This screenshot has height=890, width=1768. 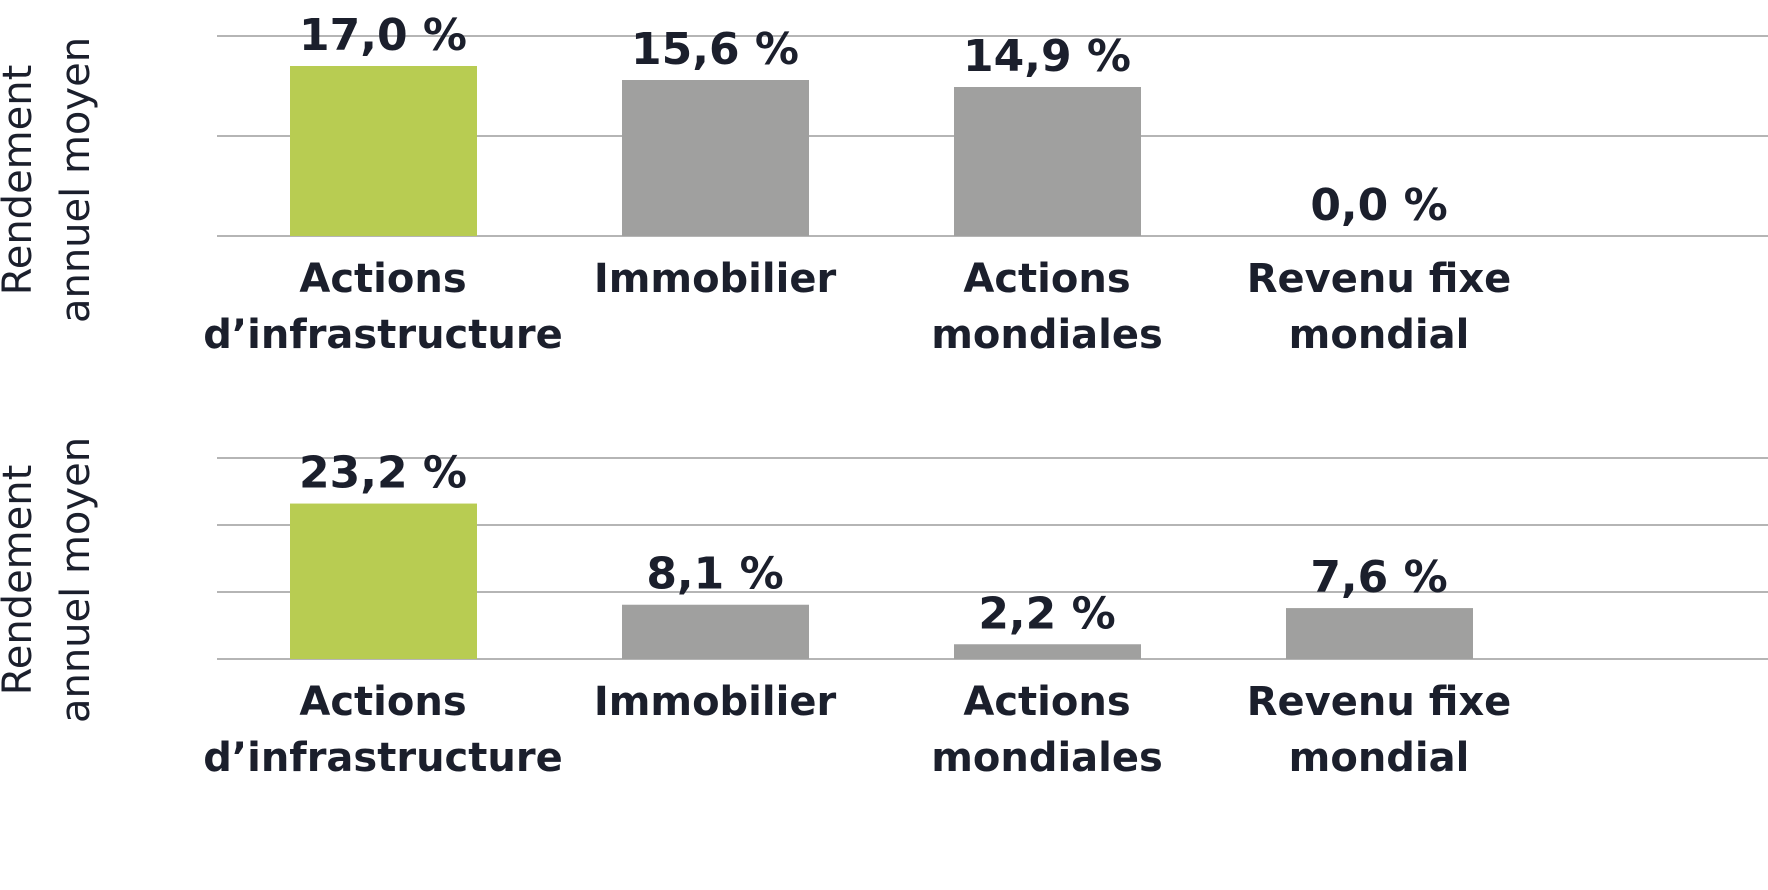 What do you see at coordinates (1047, 56) in the screenshot?
I see `value-label: 14,9 %` at bounding box center [1047, 56].